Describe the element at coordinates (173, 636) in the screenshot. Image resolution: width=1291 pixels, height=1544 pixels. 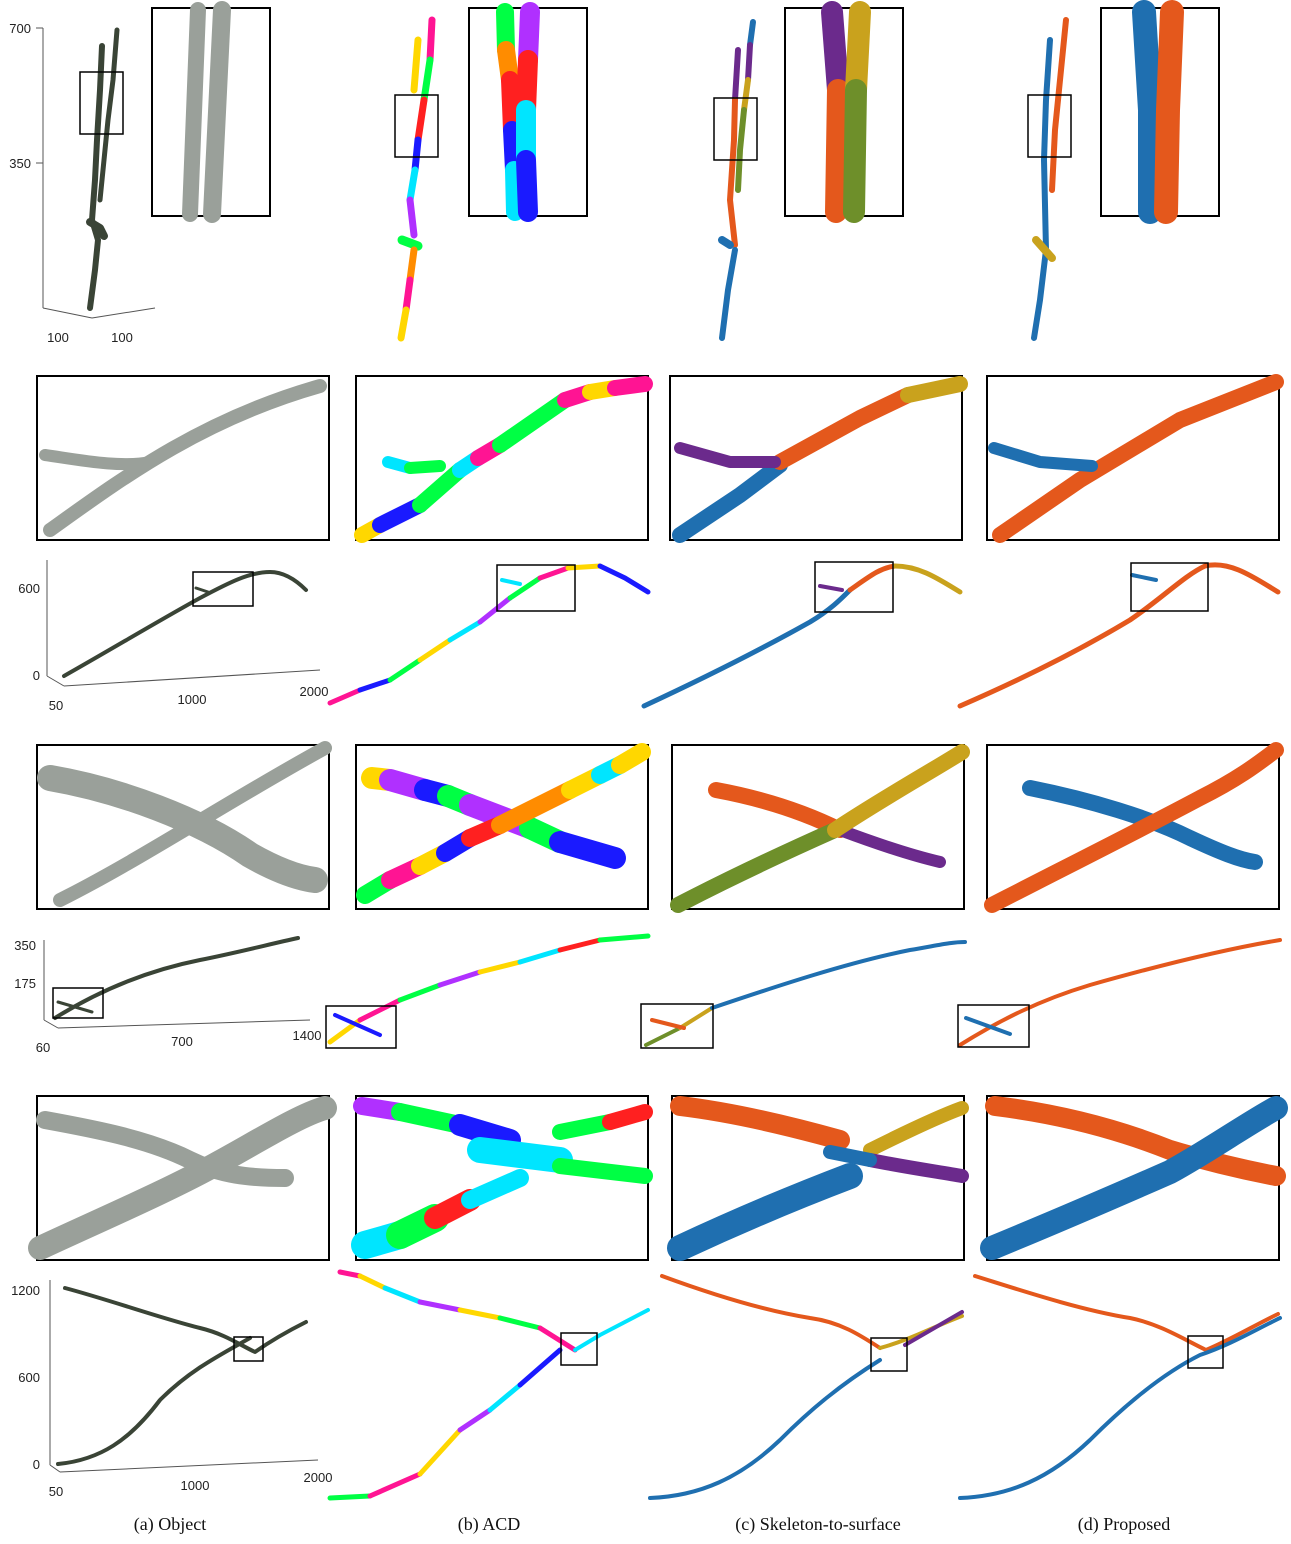
I see `row2-object-panel: 600 0 50 1000 2000` at that location.